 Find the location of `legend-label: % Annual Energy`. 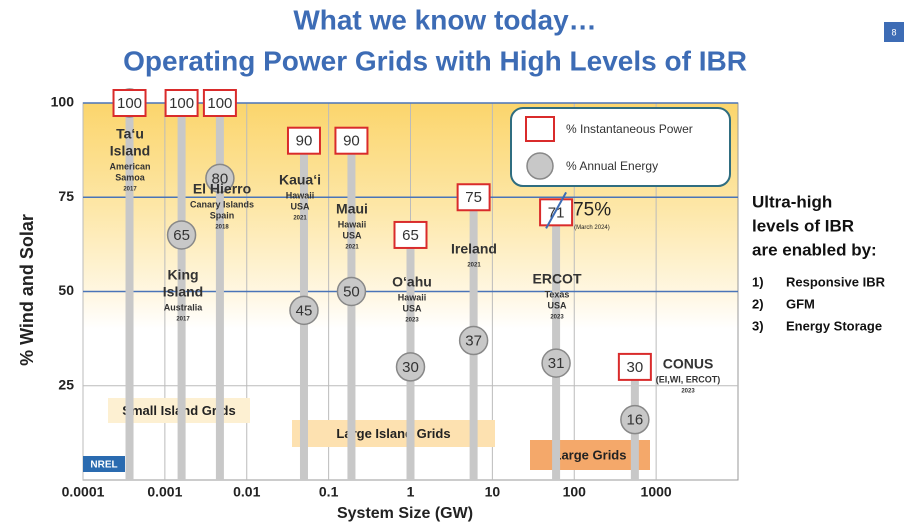

legend-label: % Annual Energy is located at coordinates (612, 166).